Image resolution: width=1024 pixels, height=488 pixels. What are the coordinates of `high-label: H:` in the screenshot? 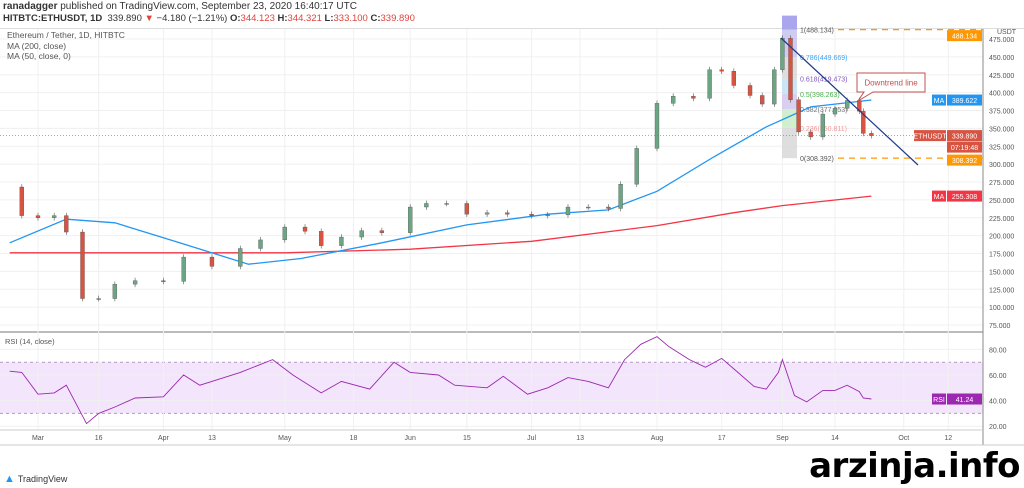 It's located at (282, 18).